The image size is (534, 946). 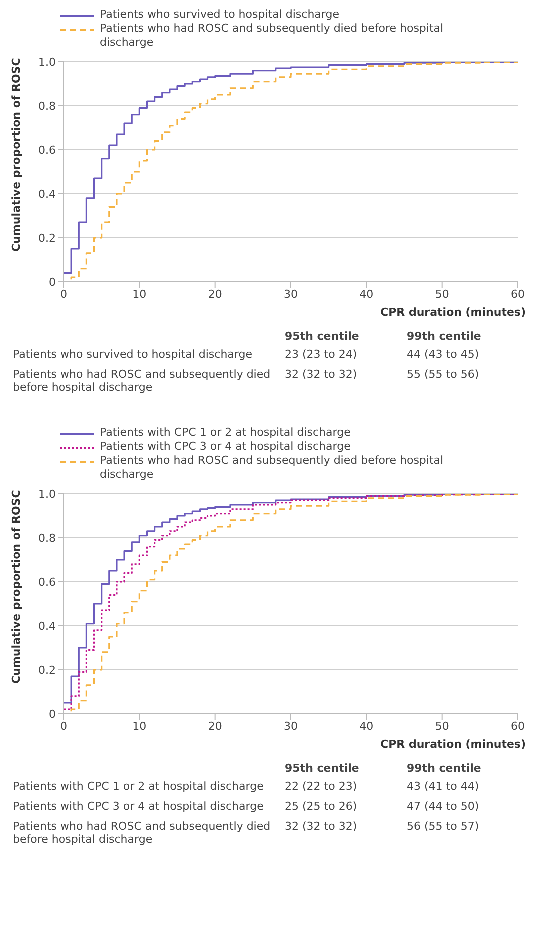 I want to click on text: 43 (41 to 44), so click(x=443, y=787).